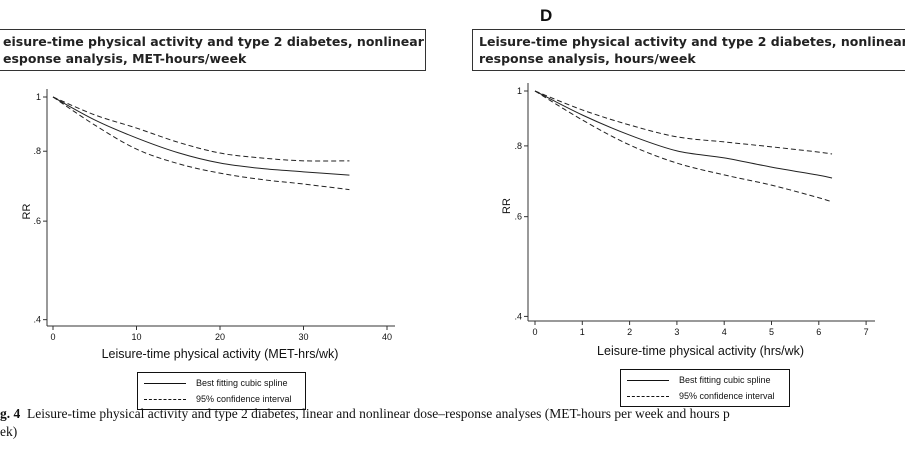 The width and height of the screenshot is (905, 470). I want to click on x-tick-label: 7, so click(866, 332).